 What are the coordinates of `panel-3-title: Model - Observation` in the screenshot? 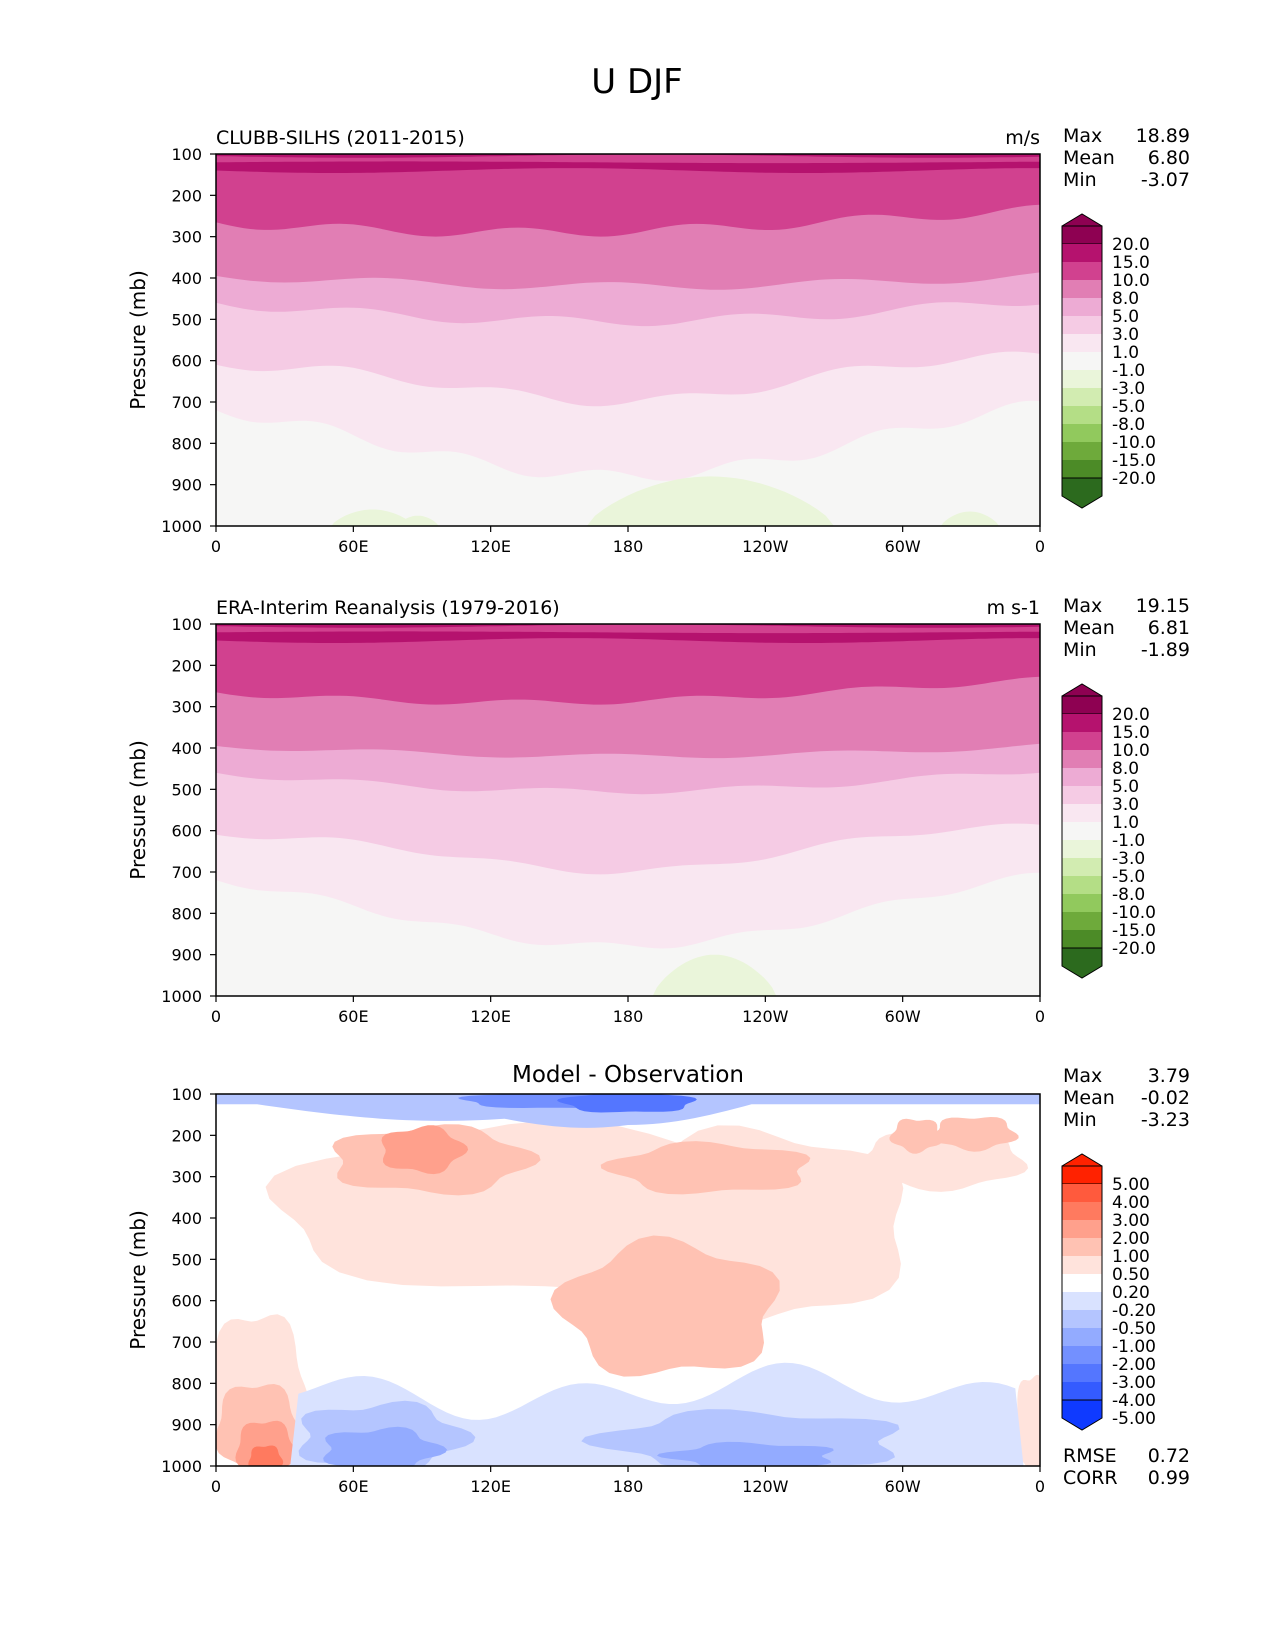 It's located at (628, 1075).